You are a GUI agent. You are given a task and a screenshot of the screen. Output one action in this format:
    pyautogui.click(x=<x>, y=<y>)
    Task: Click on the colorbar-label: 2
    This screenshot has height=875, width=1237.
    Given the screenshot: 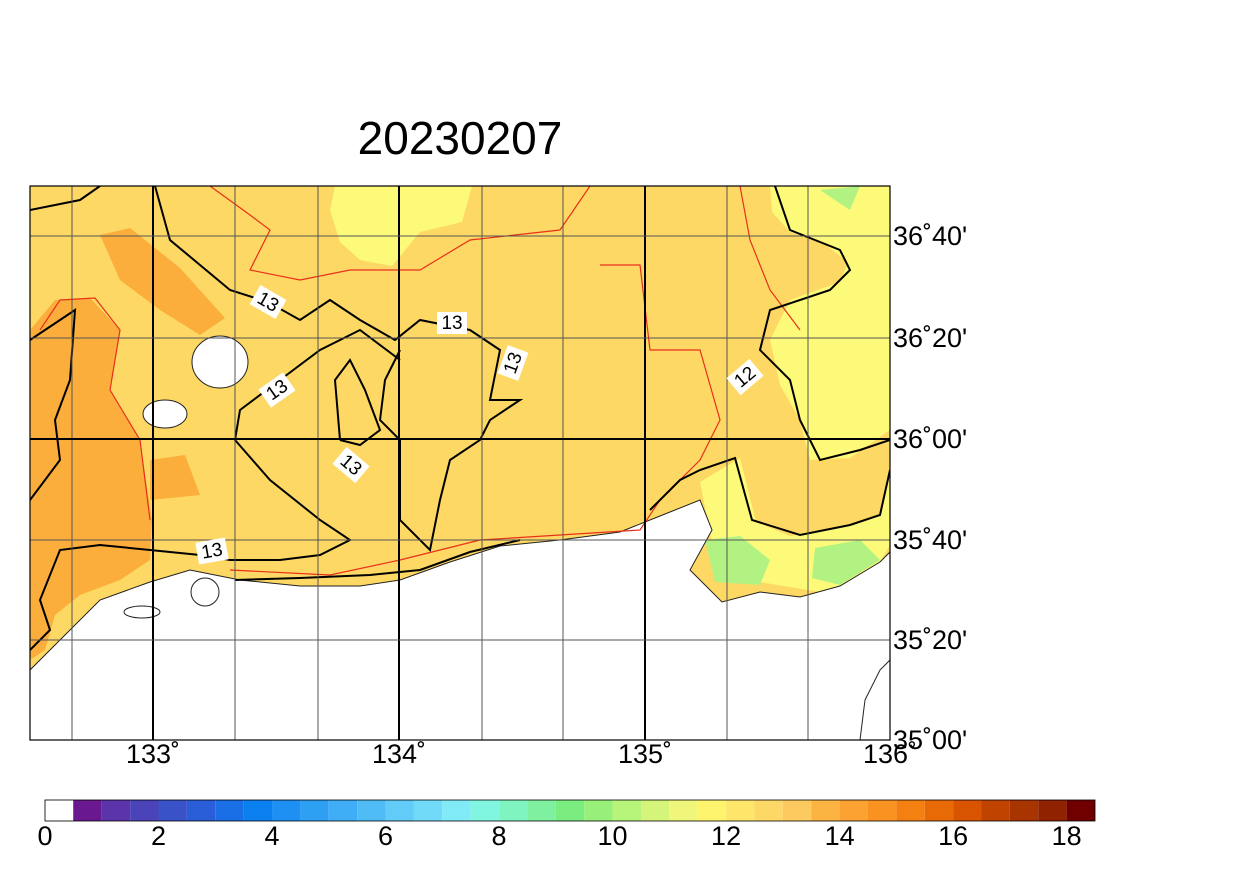 What is the action you would take?
    pyautogui.click(x=158, y=836)
    